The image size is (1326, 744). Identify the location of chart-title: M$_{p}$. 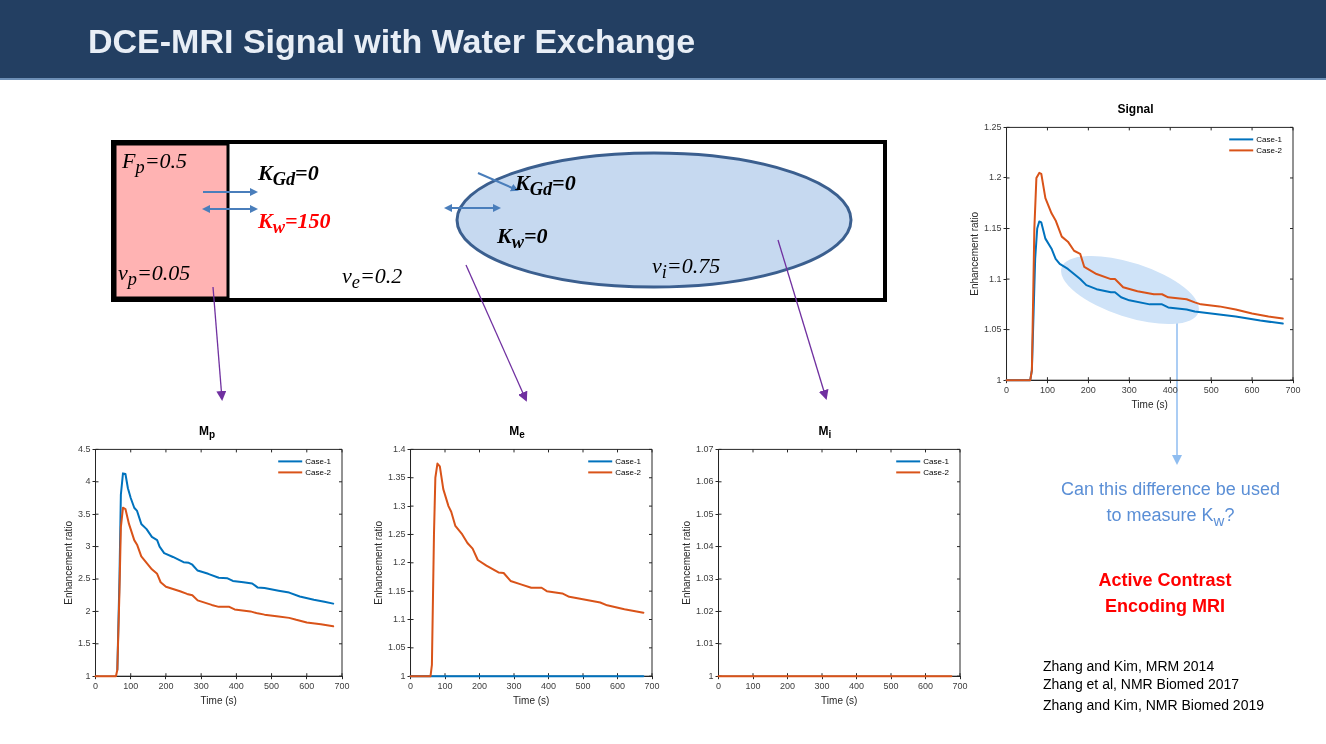
(207, 432).